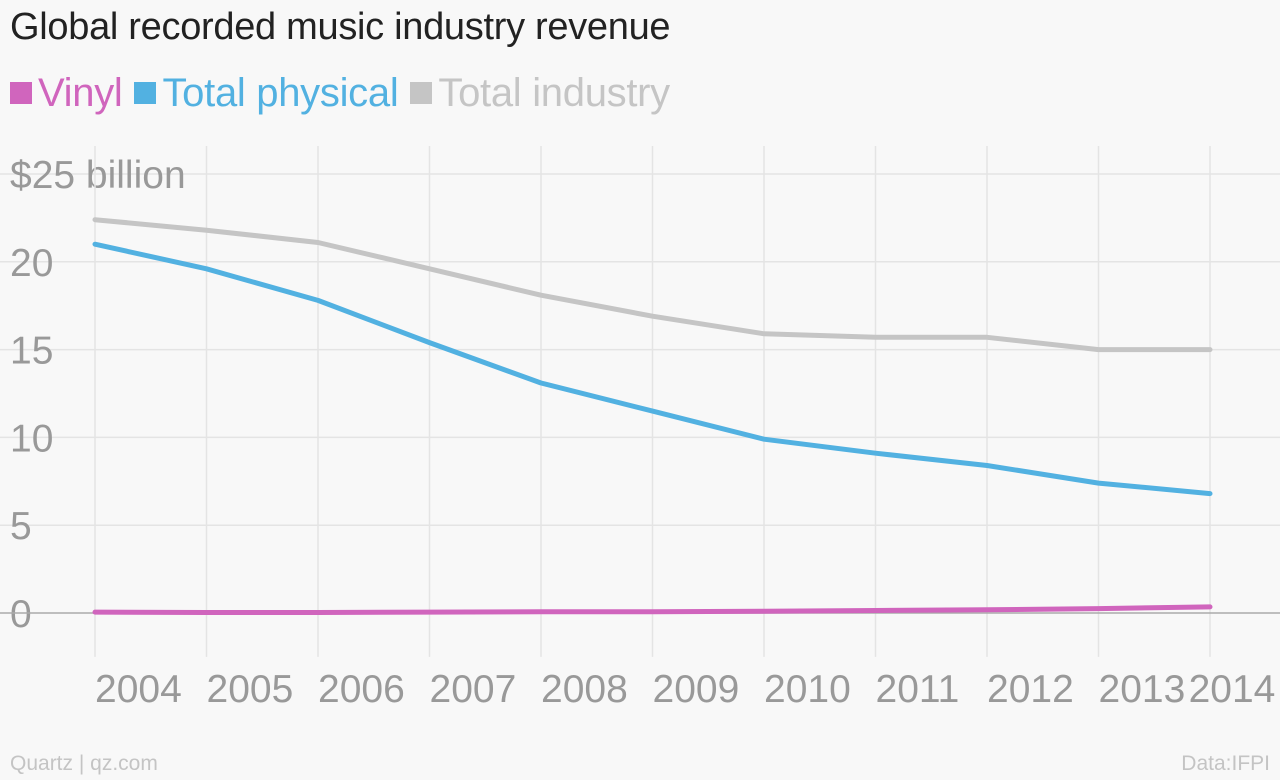 This screenshot has height=780, width=1280. I want to click on legend-item-total-industry: Total industry, so click(540, 93).